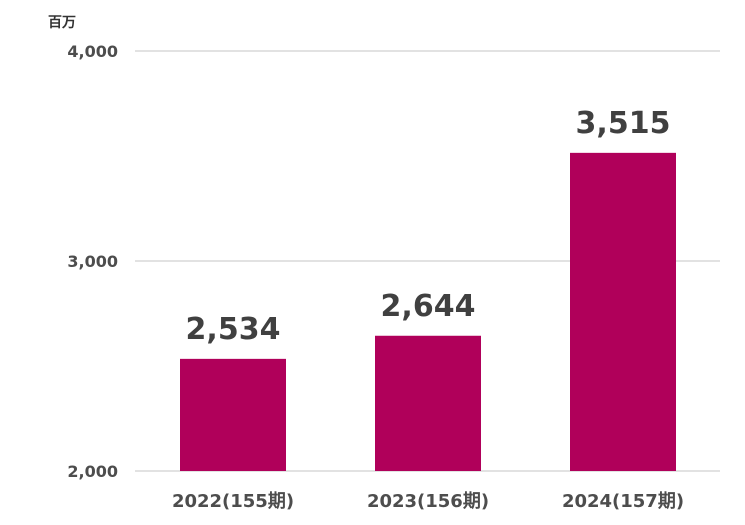  I want to click on y-axis-unit-label: 百万, so click(62, 23).